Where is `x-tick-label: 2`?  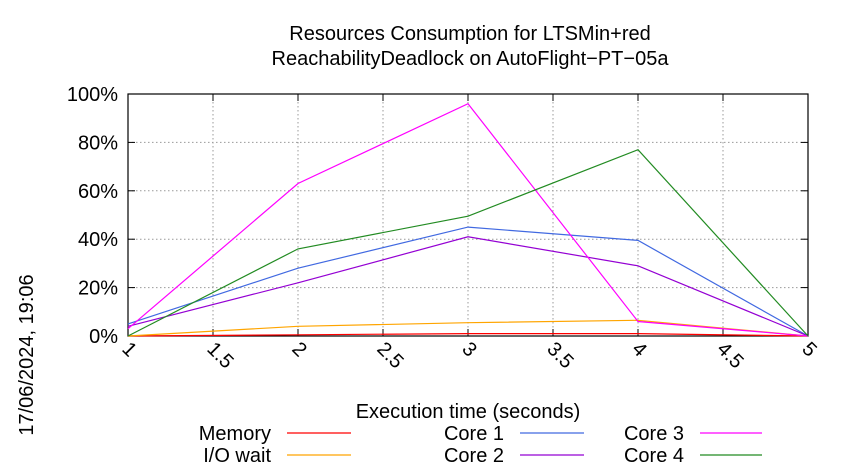 x-tick-label: 2 is located at coordinates (298, 349).